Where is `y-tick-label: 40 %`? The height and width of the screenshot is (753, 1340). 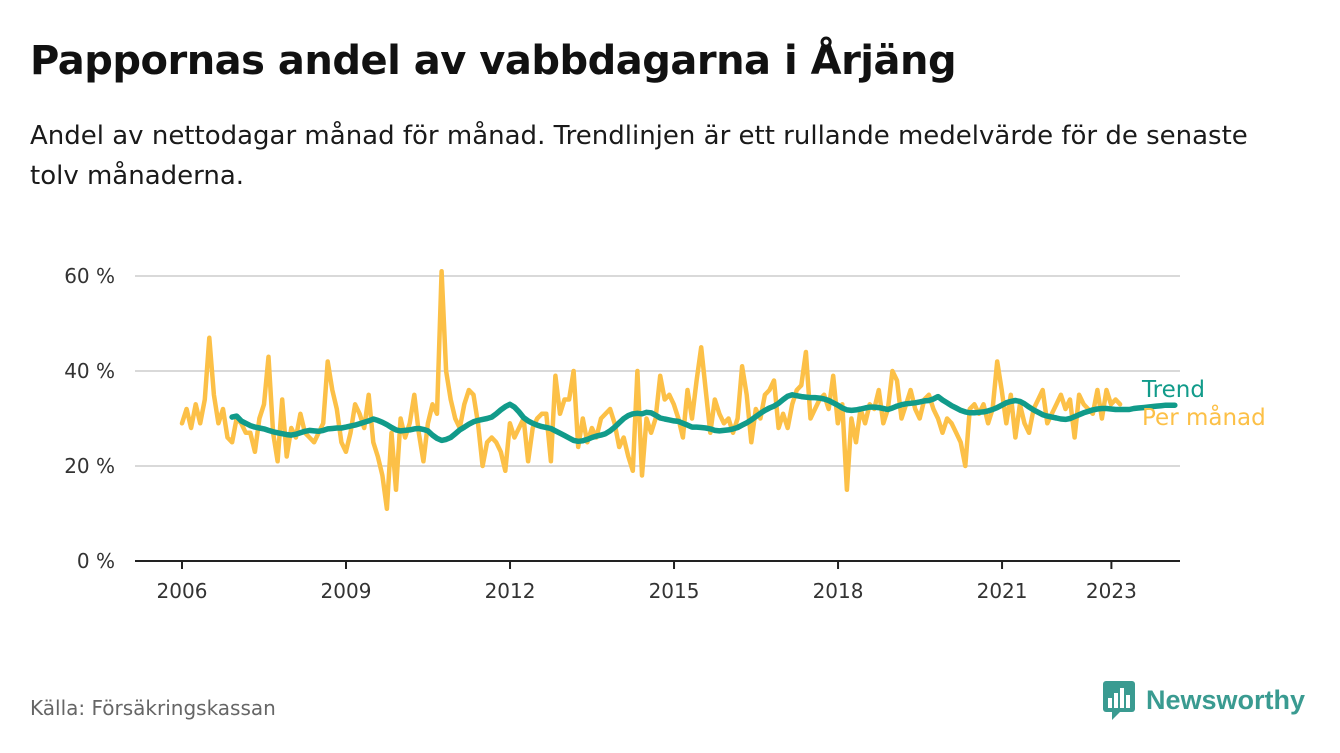
y-tick-label: 40 % is located at coordinates (89, 371).